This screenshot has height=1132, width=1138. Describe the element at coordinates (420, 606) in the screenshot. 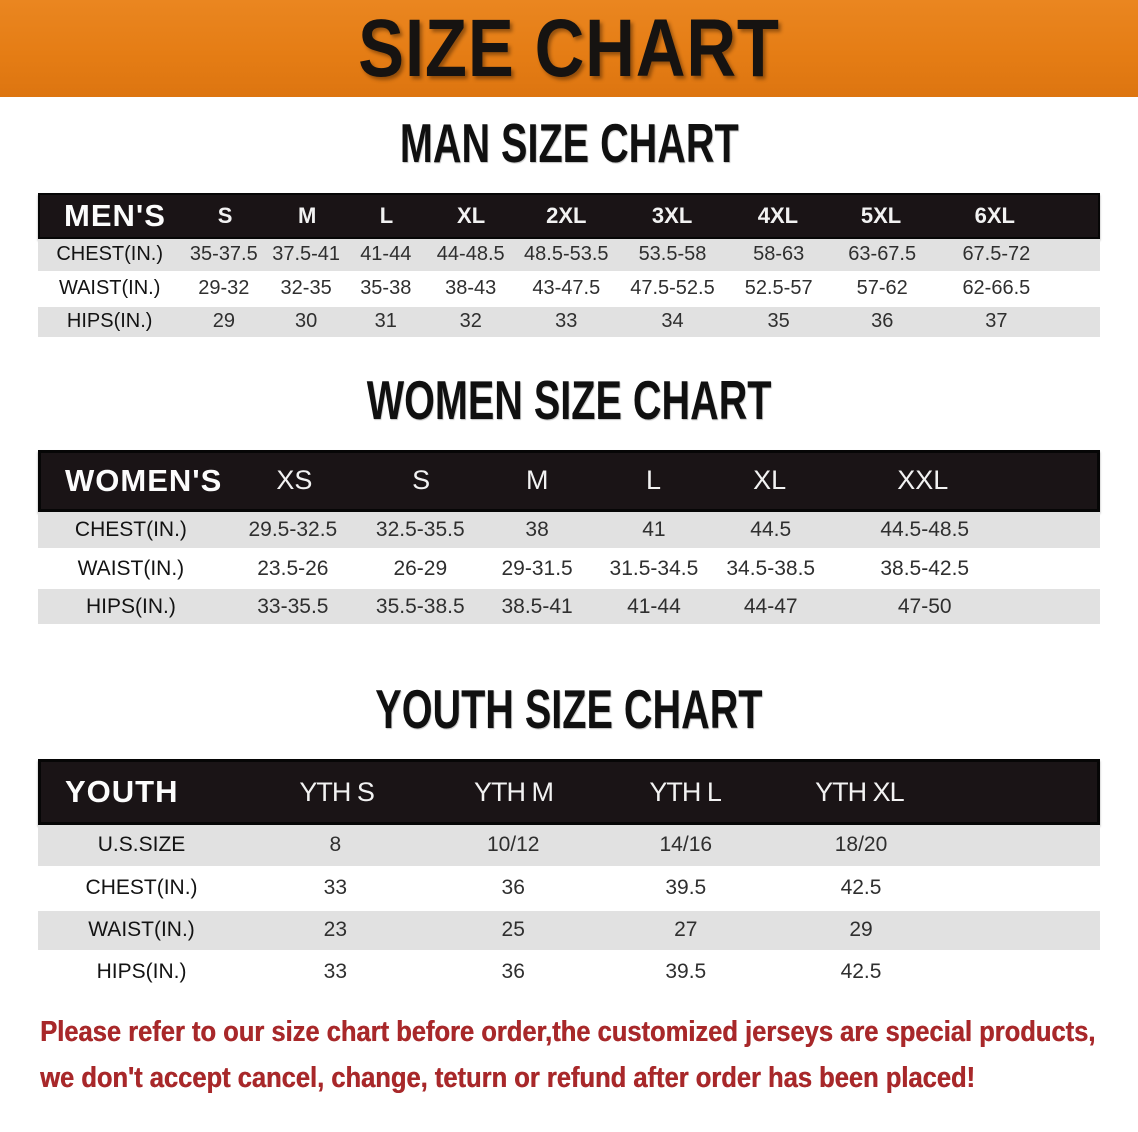

I see `size-cell: 35.5-38.5` at that location.